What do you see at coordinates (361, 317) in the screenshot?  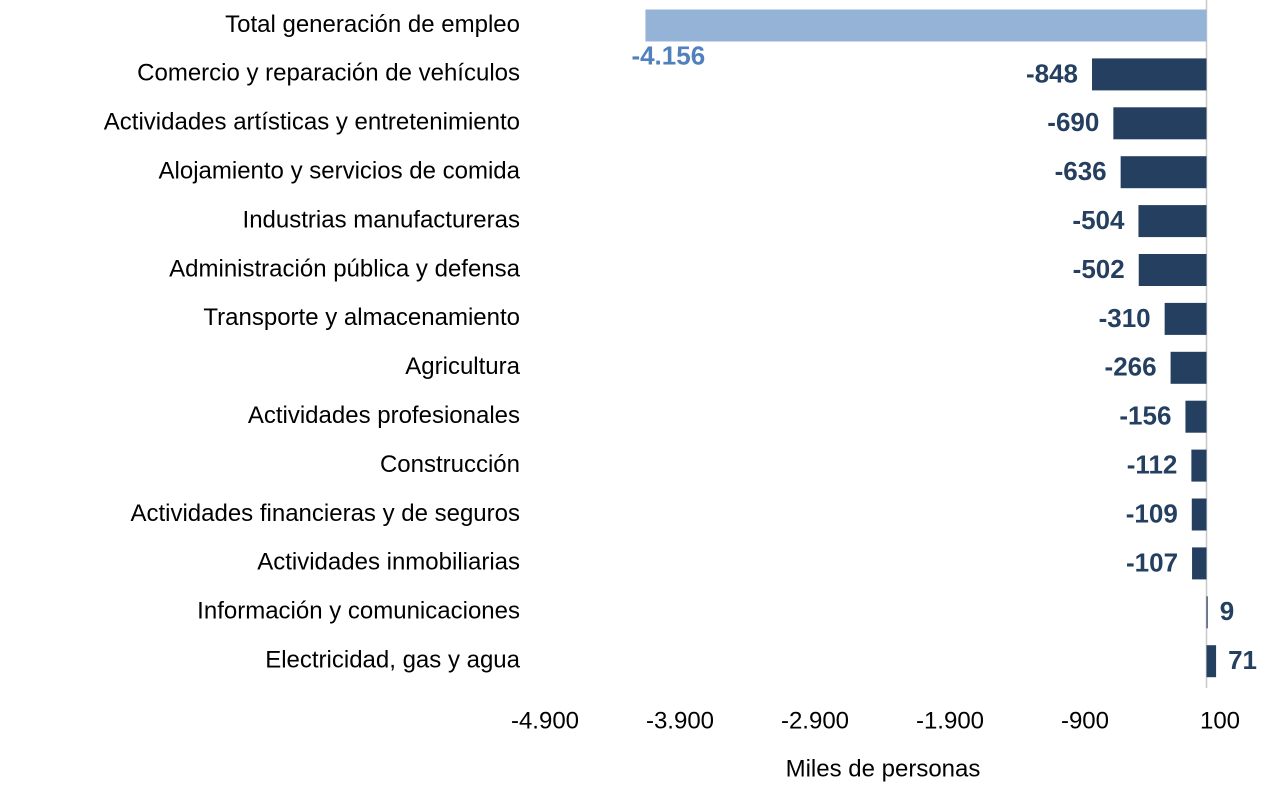 I see `y-tick-label: Transporte y almacenamiento` at bounding box center [361, 317].